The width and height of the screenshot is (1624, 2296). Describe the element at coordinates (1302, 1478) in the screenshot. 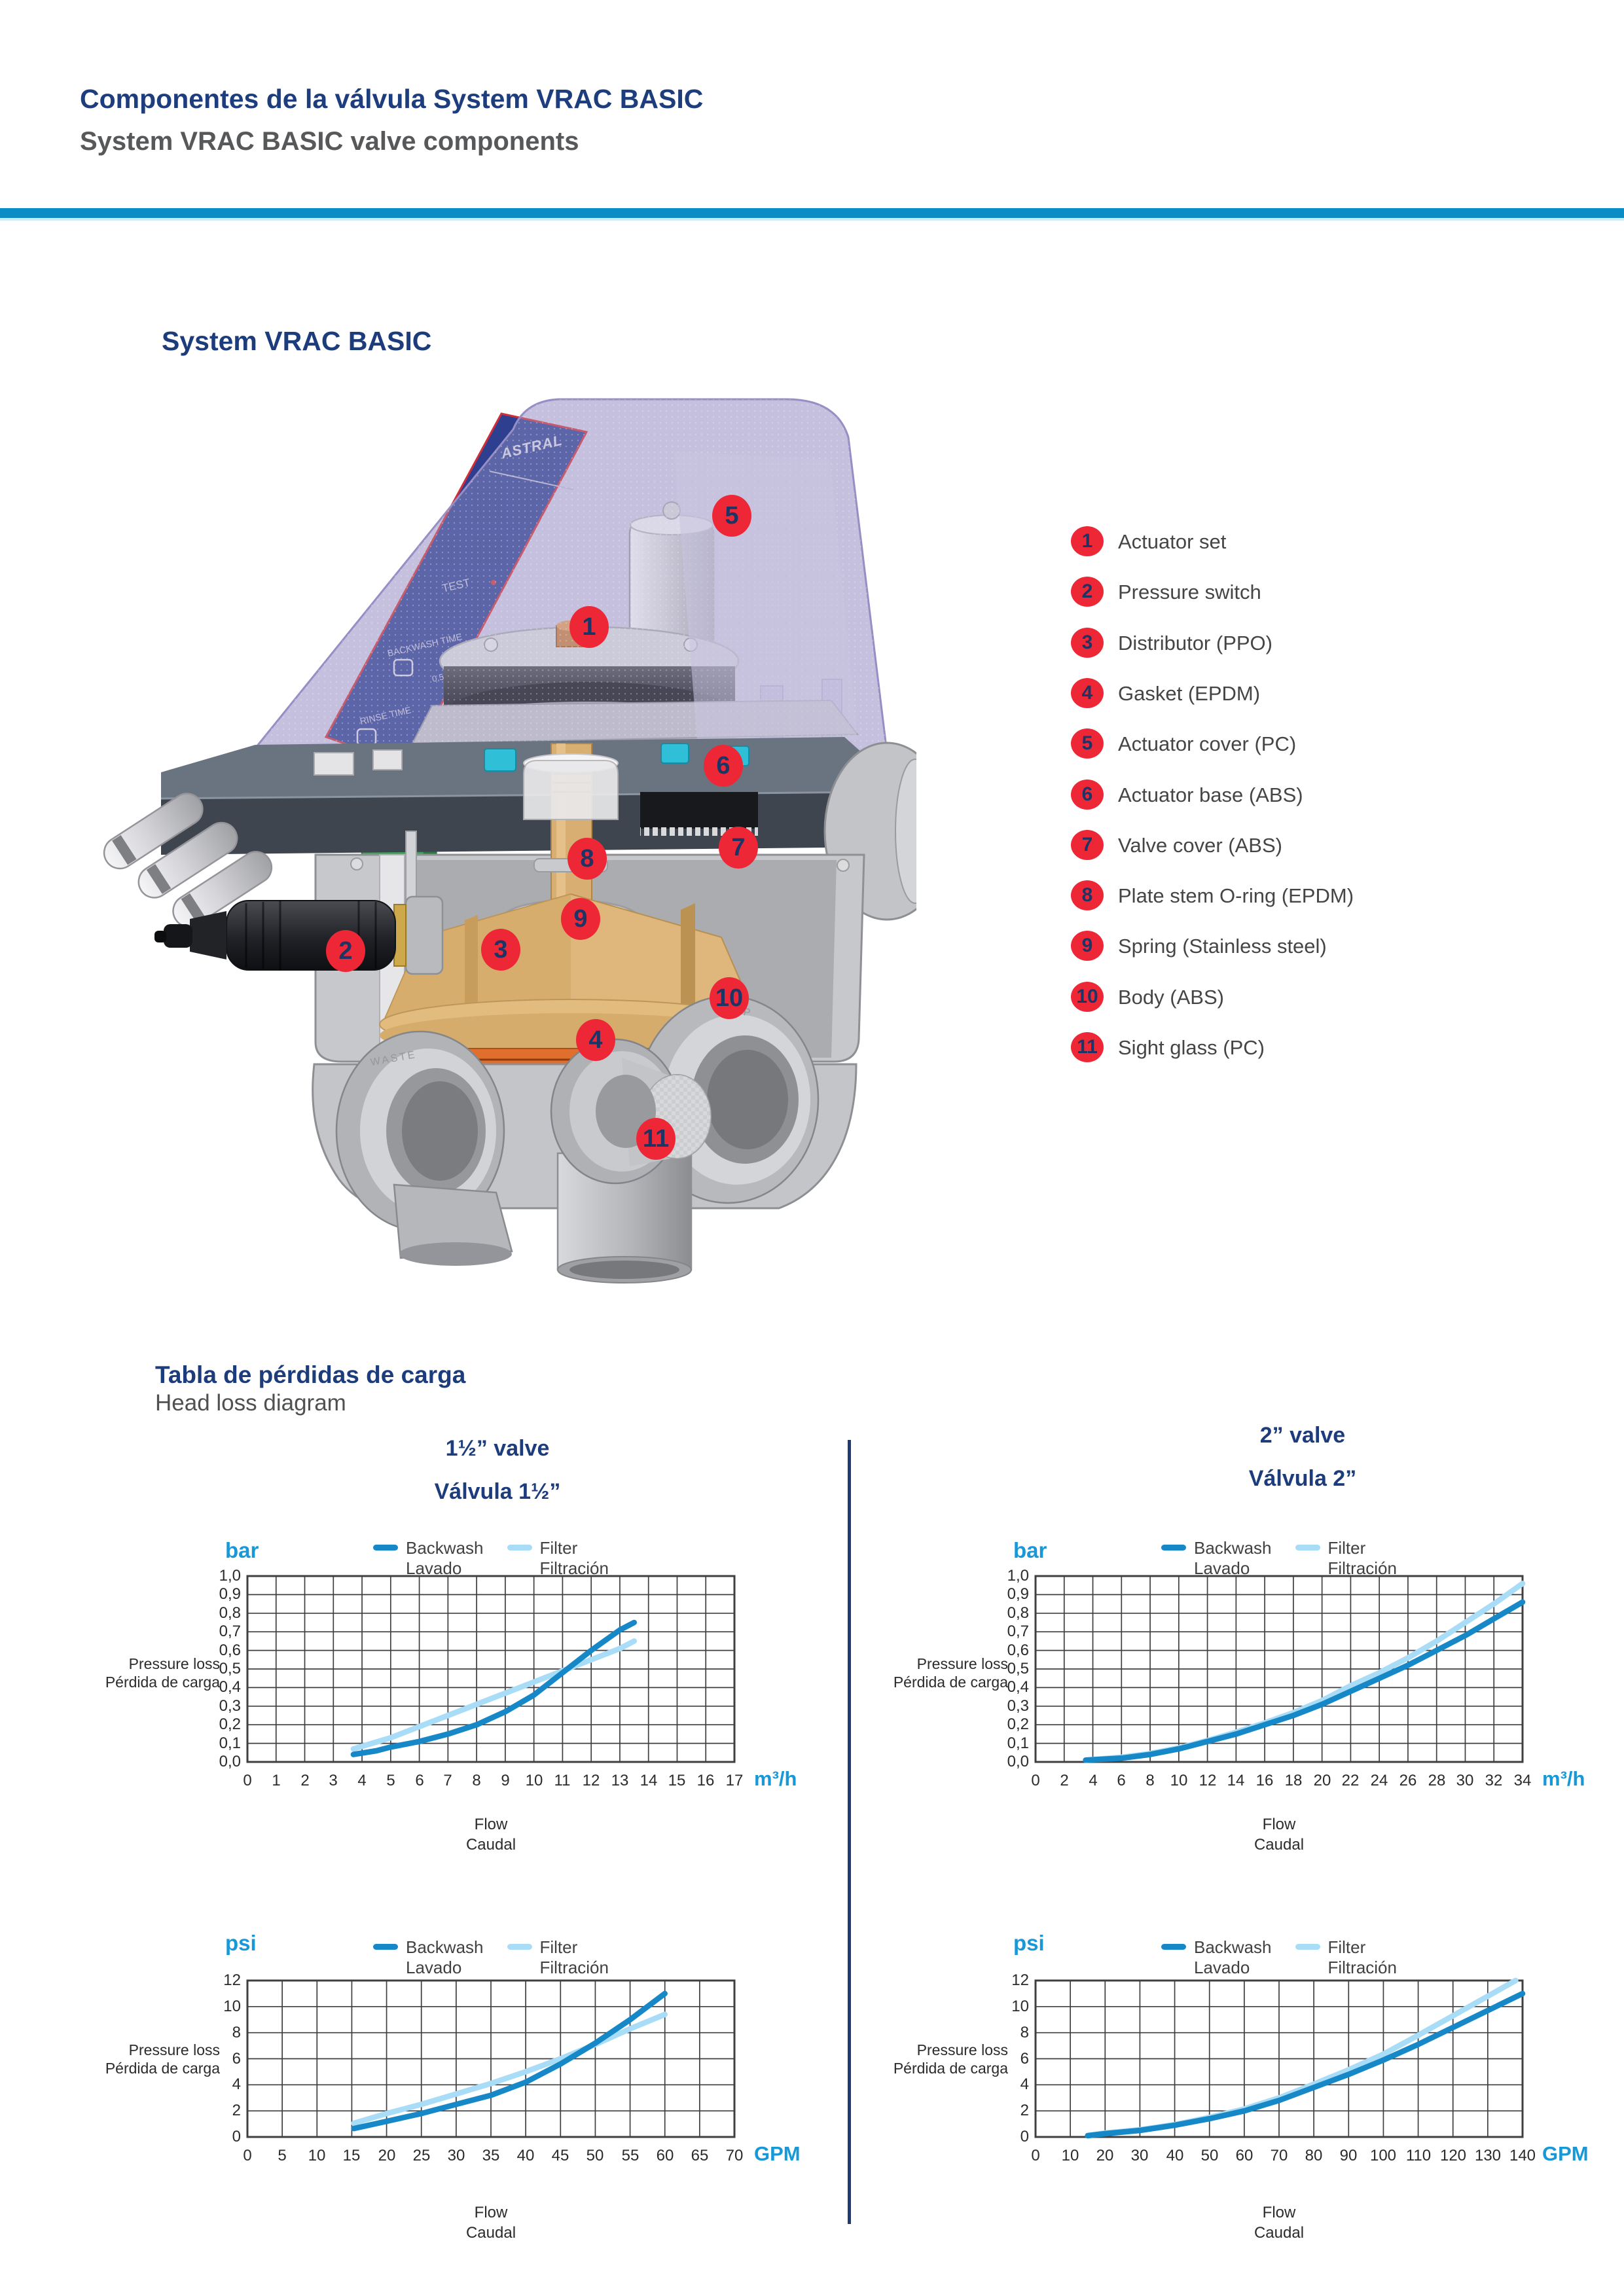

I see `column-title-right-es: Válvula 2”` at that location.